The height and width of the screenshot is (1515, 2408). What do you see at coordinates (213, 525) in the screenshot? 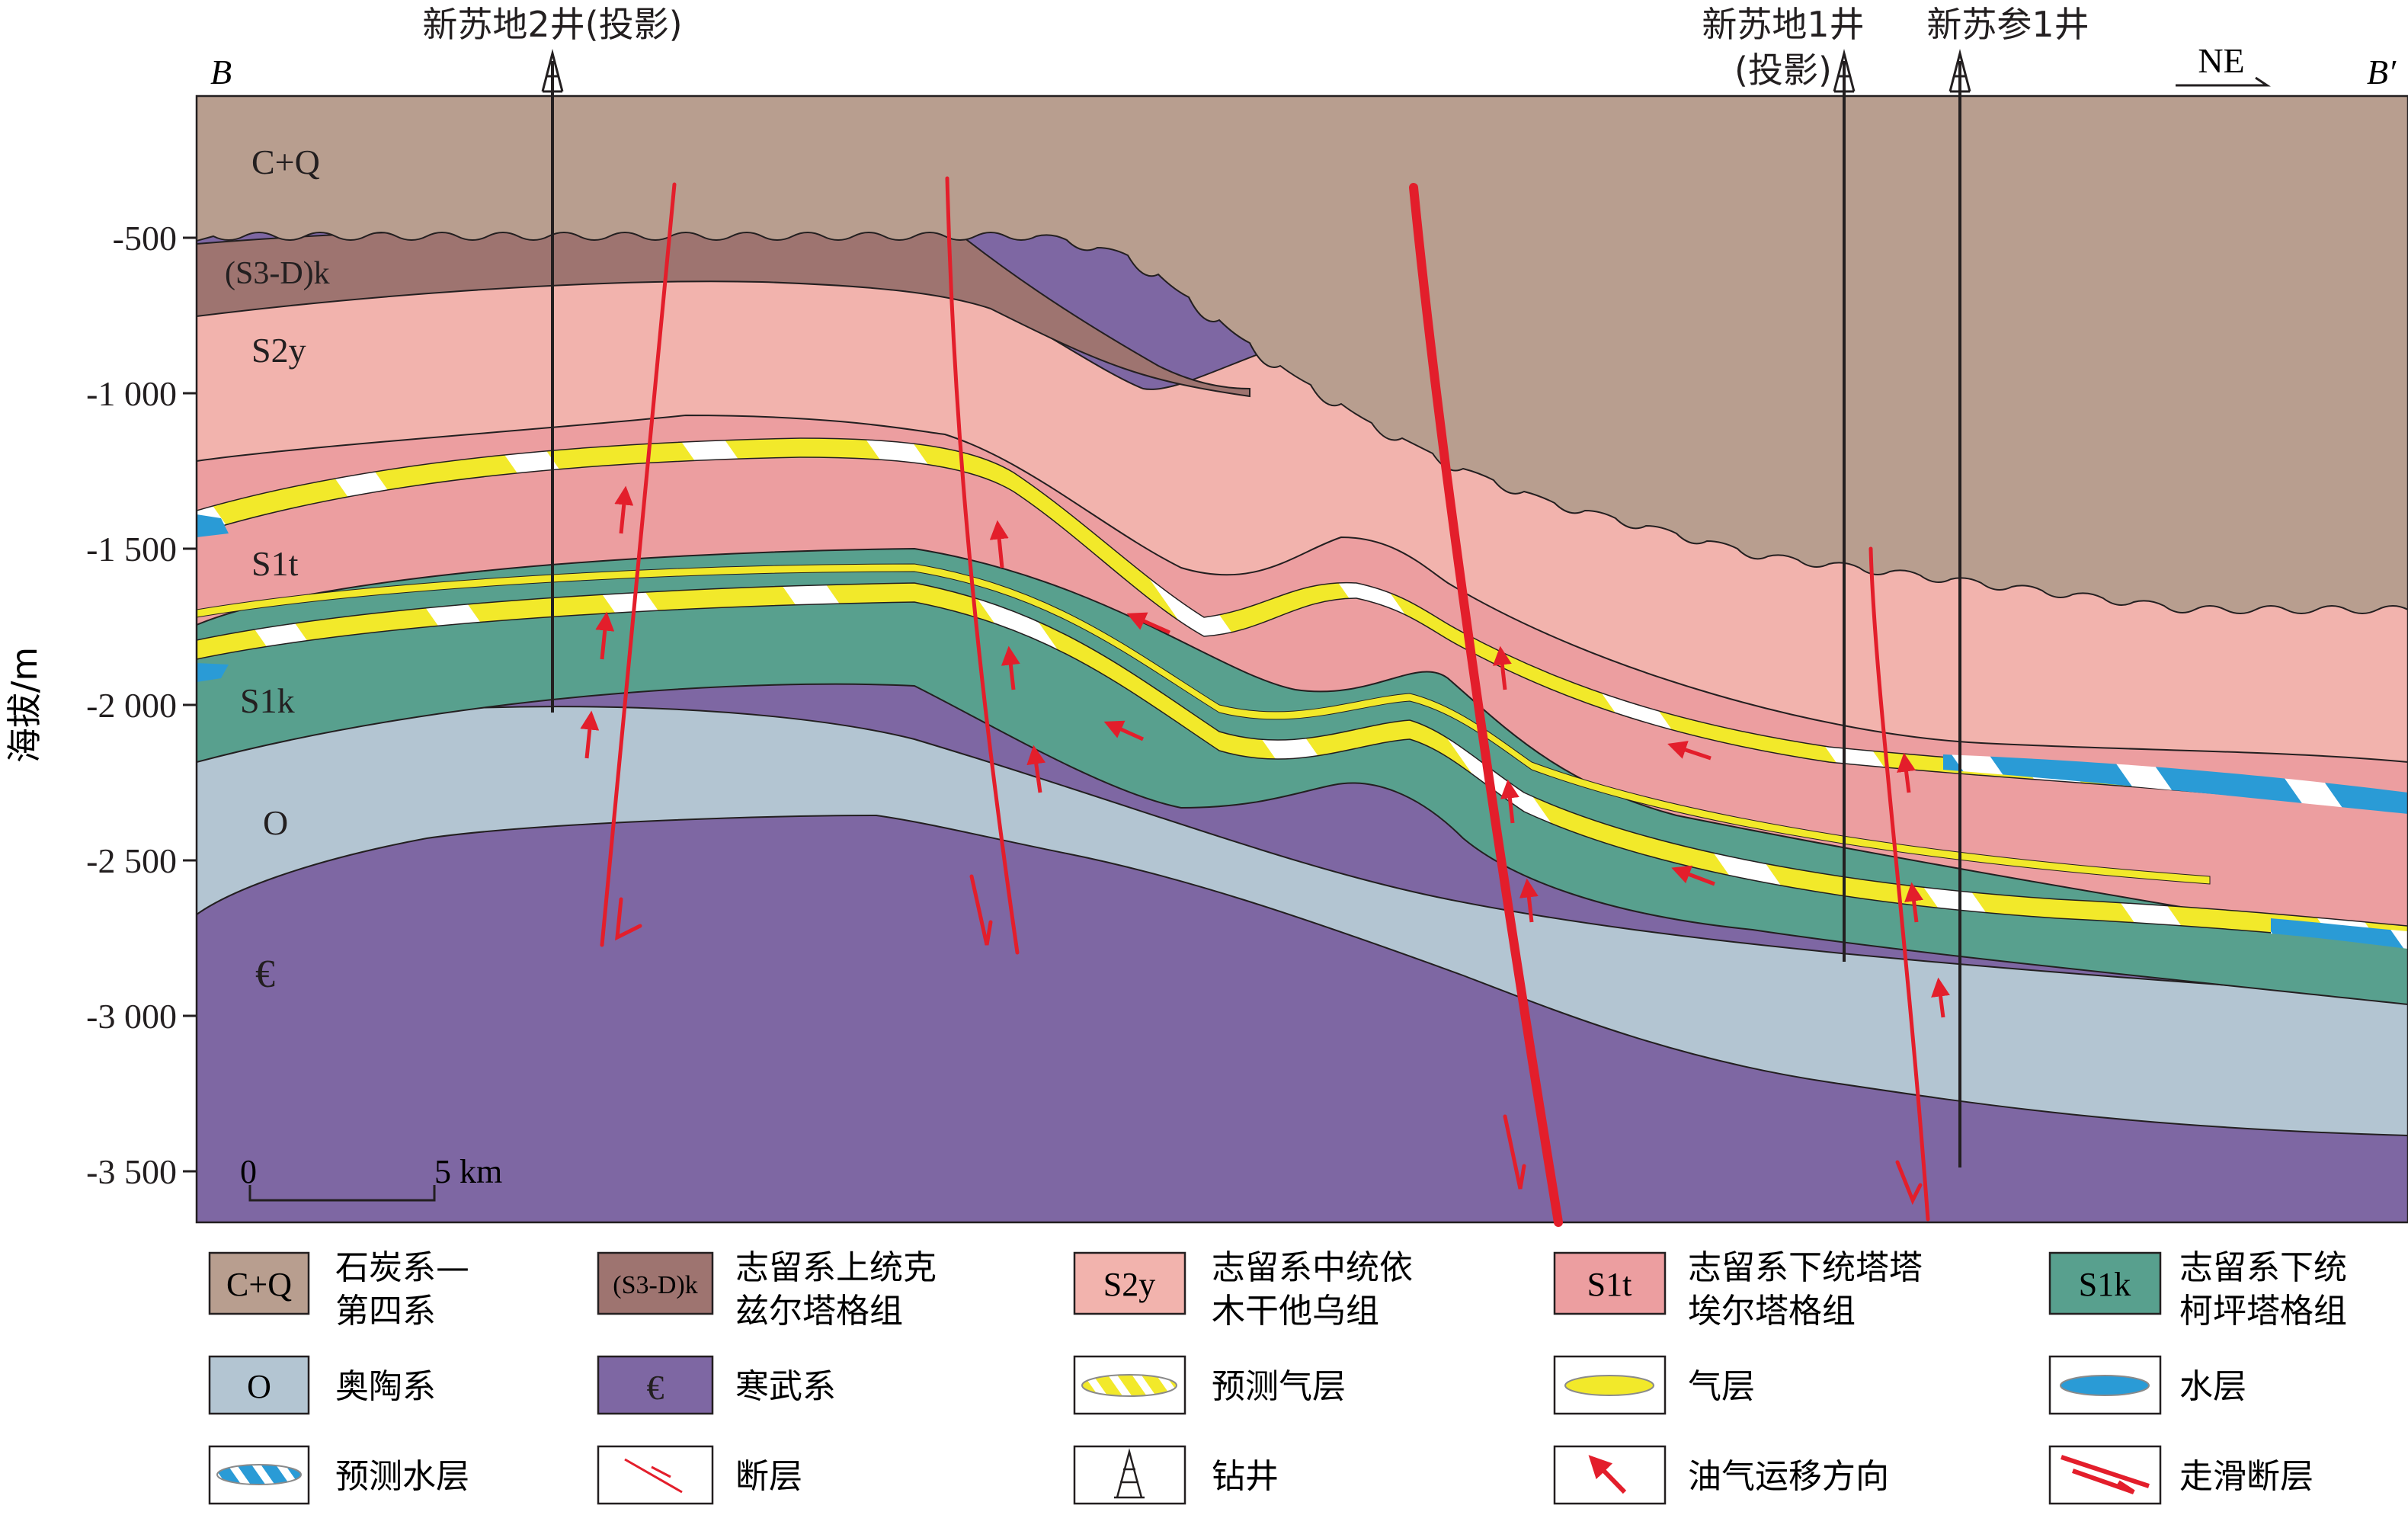
I see `water-band-left` at bounding box center [213, 525].